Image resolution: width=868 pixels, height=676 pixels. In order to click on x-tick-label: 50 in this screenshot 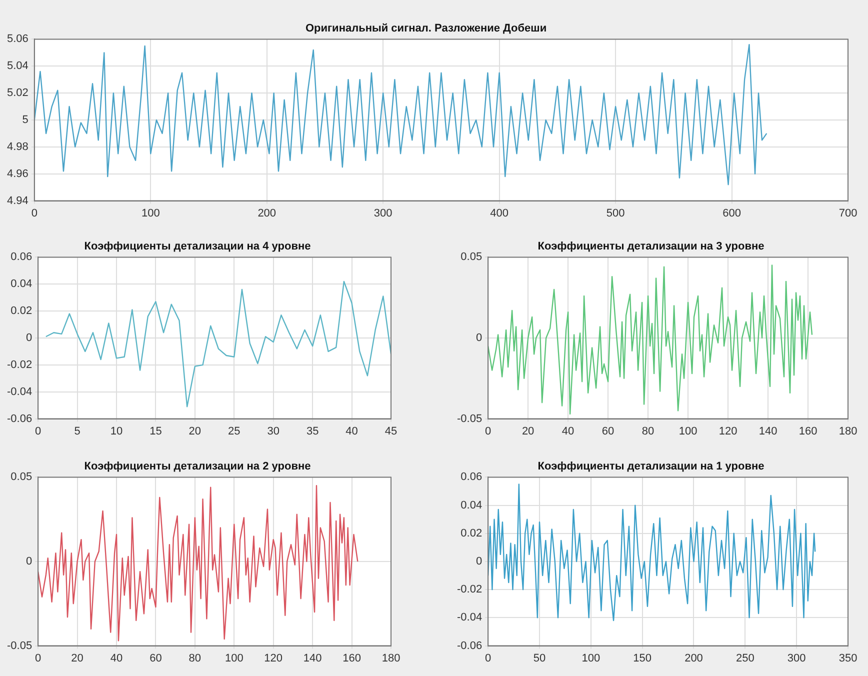, I will do `click(539, 658)`.